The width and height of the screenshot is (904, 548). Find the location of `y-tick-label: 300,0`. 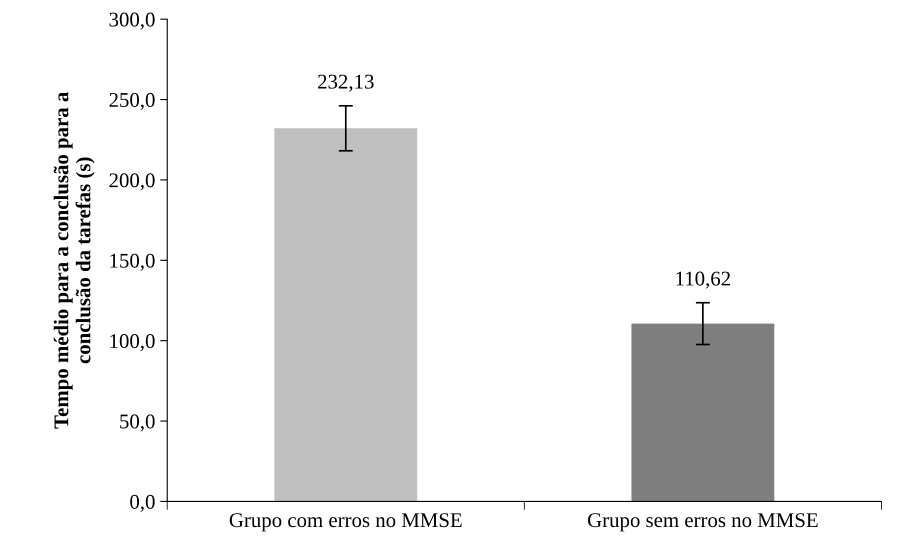

y-tick-label: 300,0 is located at coordinates (132, 21).